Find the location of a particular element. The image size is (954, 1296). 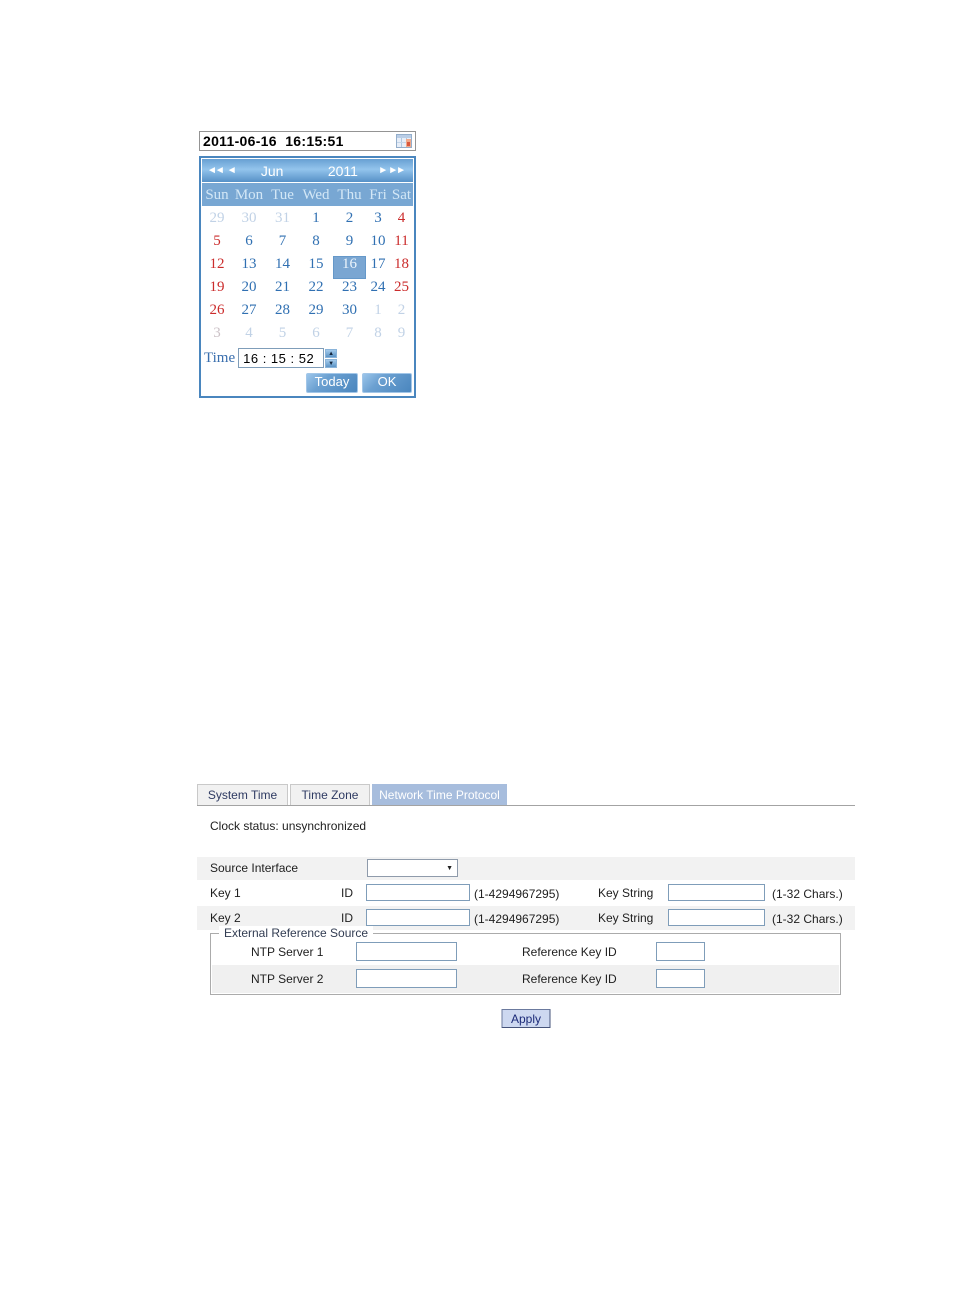

prev-year-icon: ◄◄ is located at coordinates (216, 170).